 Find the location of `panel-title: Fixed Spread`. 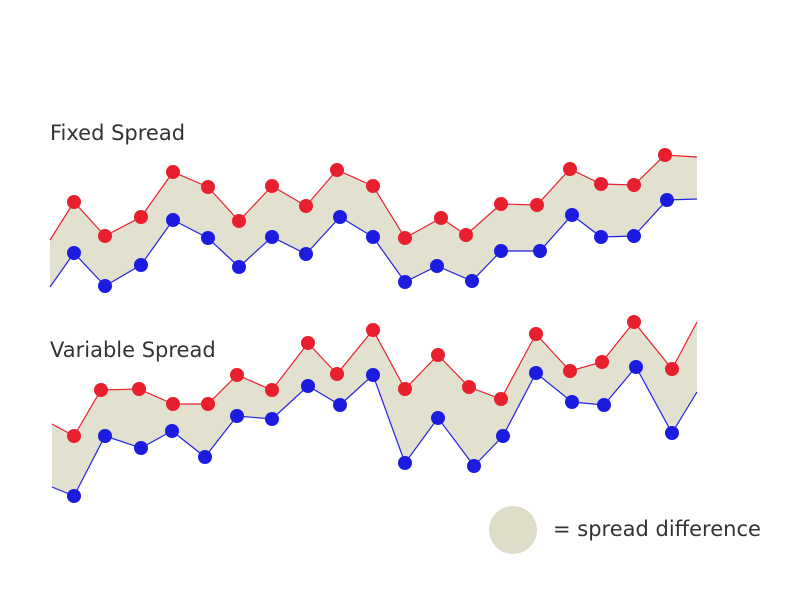

panel-title: Fixed Spread is located at coordinates (117, 133).